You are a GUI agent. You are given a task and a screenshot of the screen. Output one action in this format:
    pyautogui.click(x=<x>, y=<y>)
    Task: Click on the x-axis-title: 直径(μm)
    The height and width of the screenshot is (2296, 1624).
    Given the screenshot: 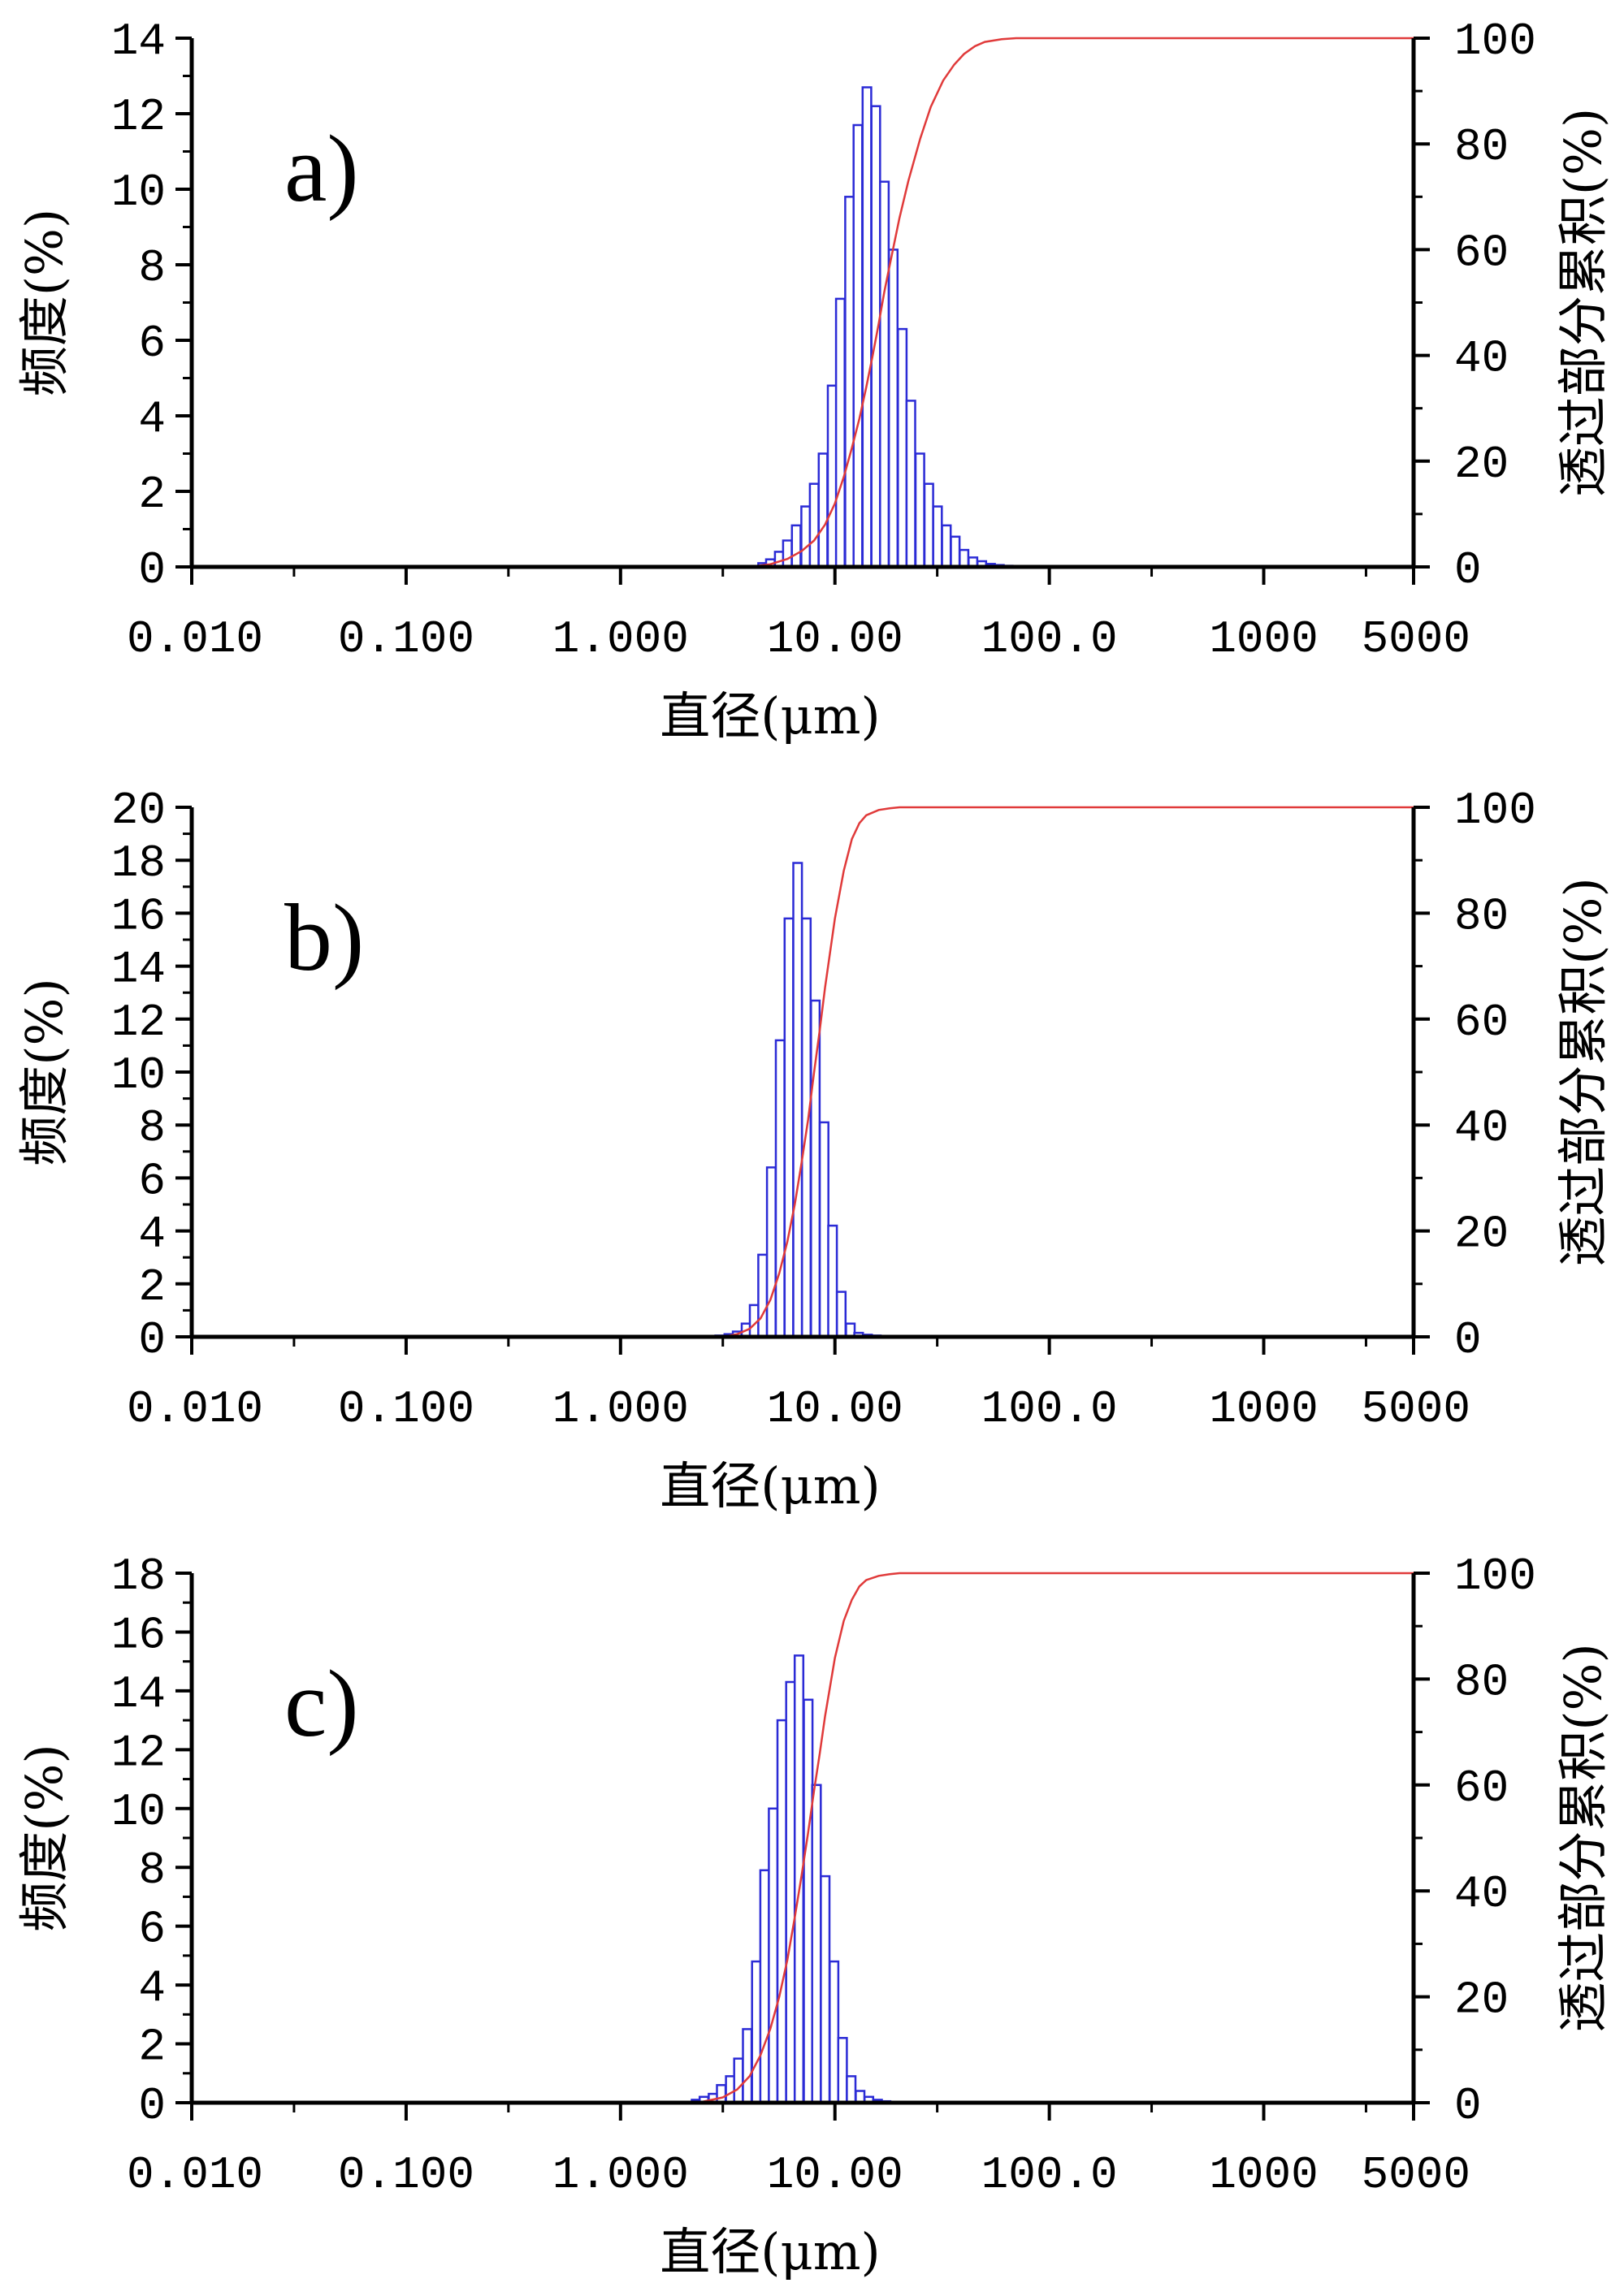 What is the action you would take?
    pyautogui.click(x=770, y=716)
    